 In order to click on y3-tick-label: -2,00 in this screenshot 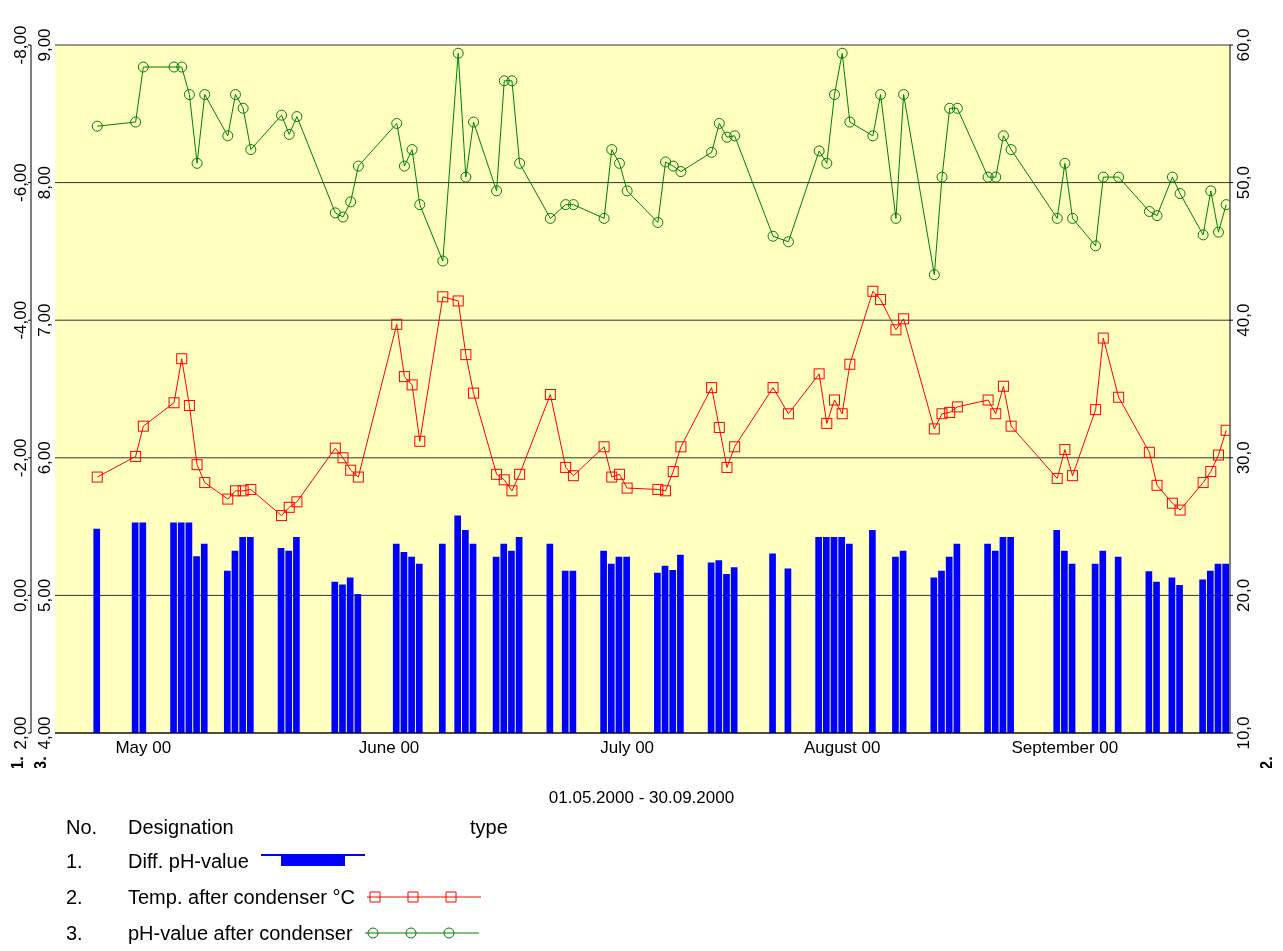, I will do `click(20, 458)`.